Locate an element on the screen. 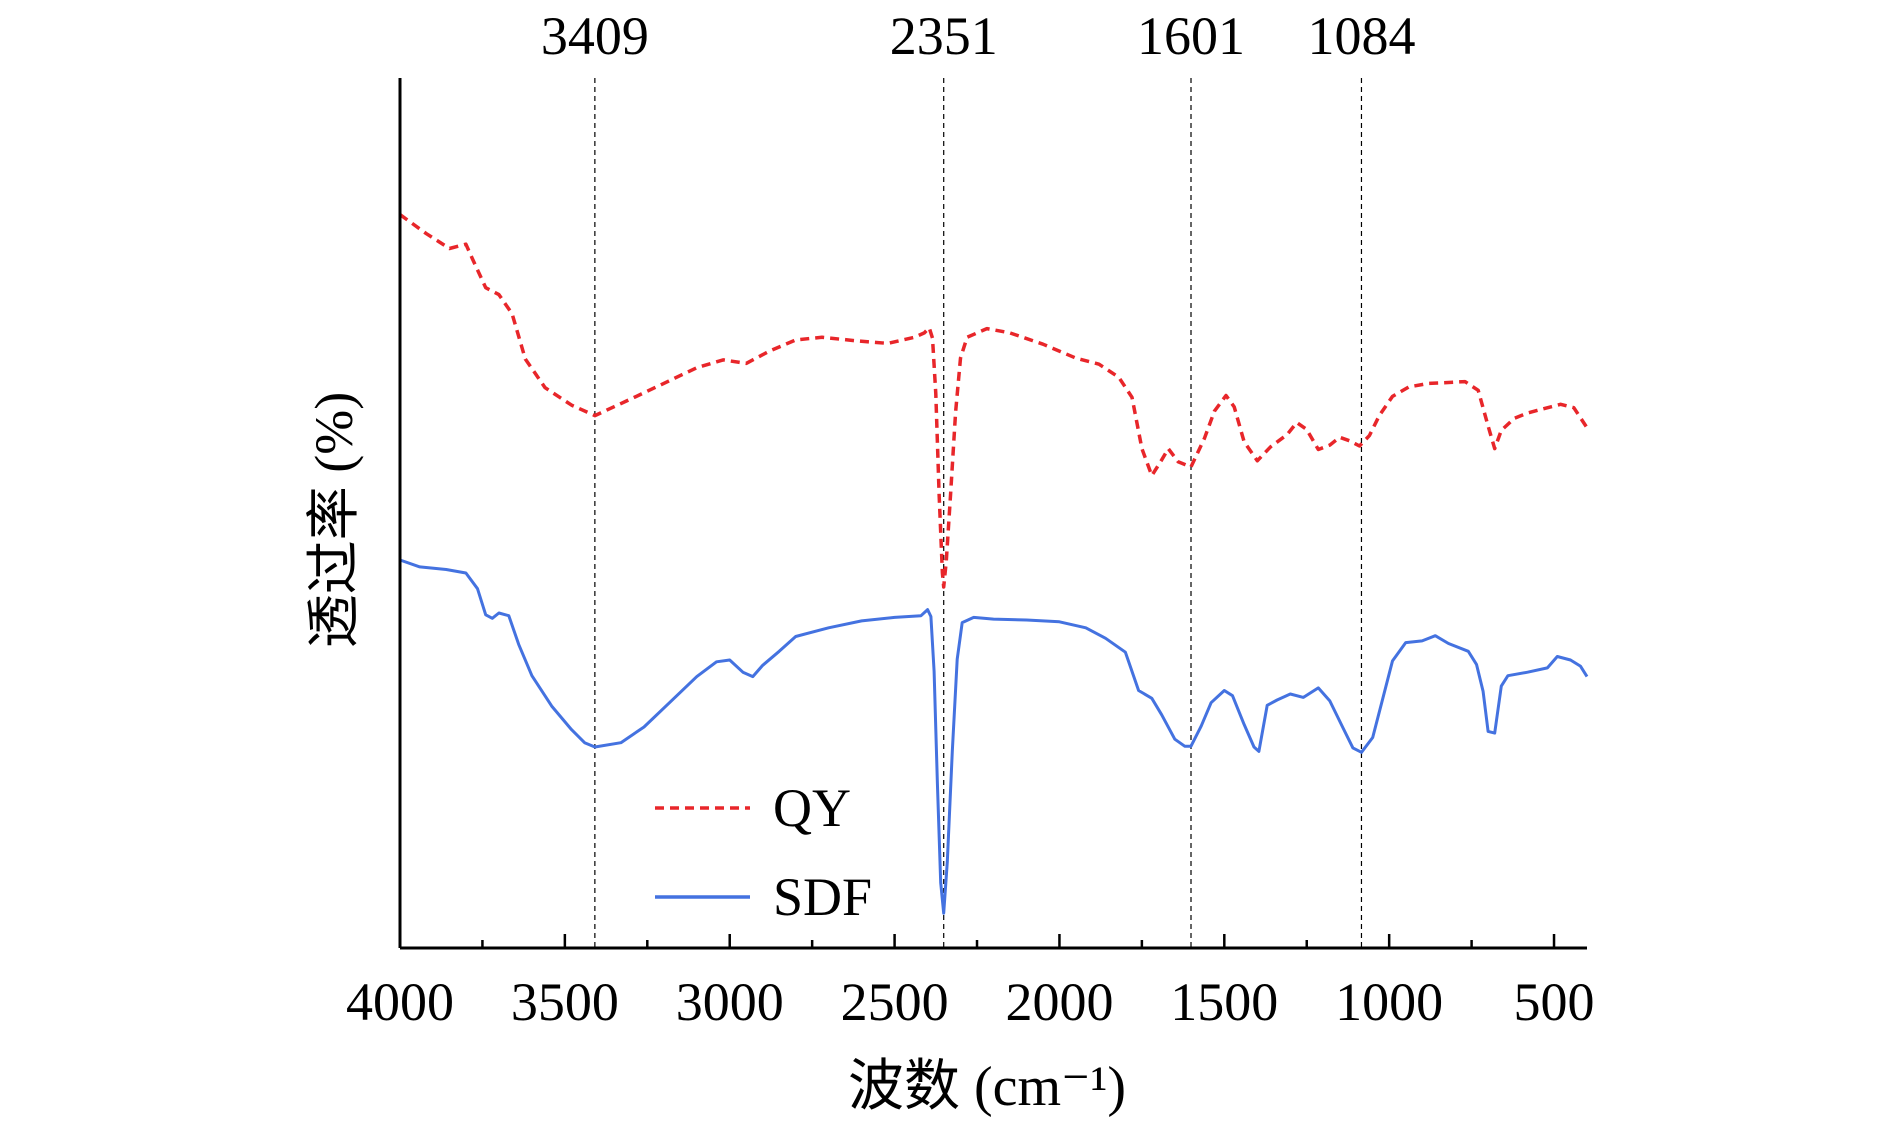  y-axis-label: 透过率 (%) is located at coordinates (334, 520).